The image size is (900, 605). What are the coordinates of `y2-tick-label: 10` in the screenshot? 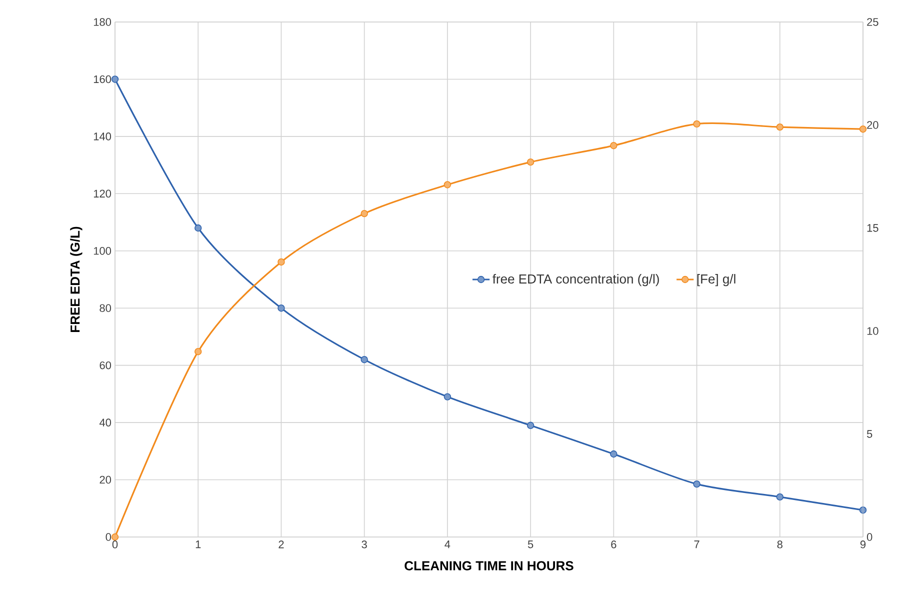 It's located at (872, 331).